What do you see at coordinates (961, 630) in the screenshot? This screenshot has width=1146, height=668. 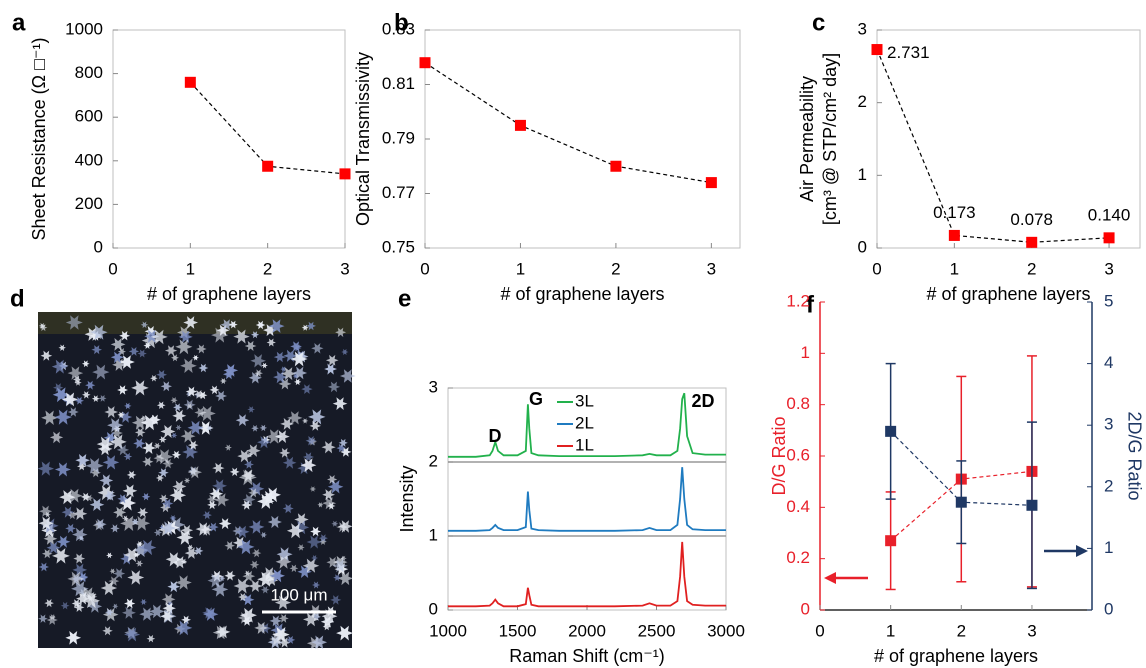 I see `x-tick-label: 2` at bounding box center [961, 630].